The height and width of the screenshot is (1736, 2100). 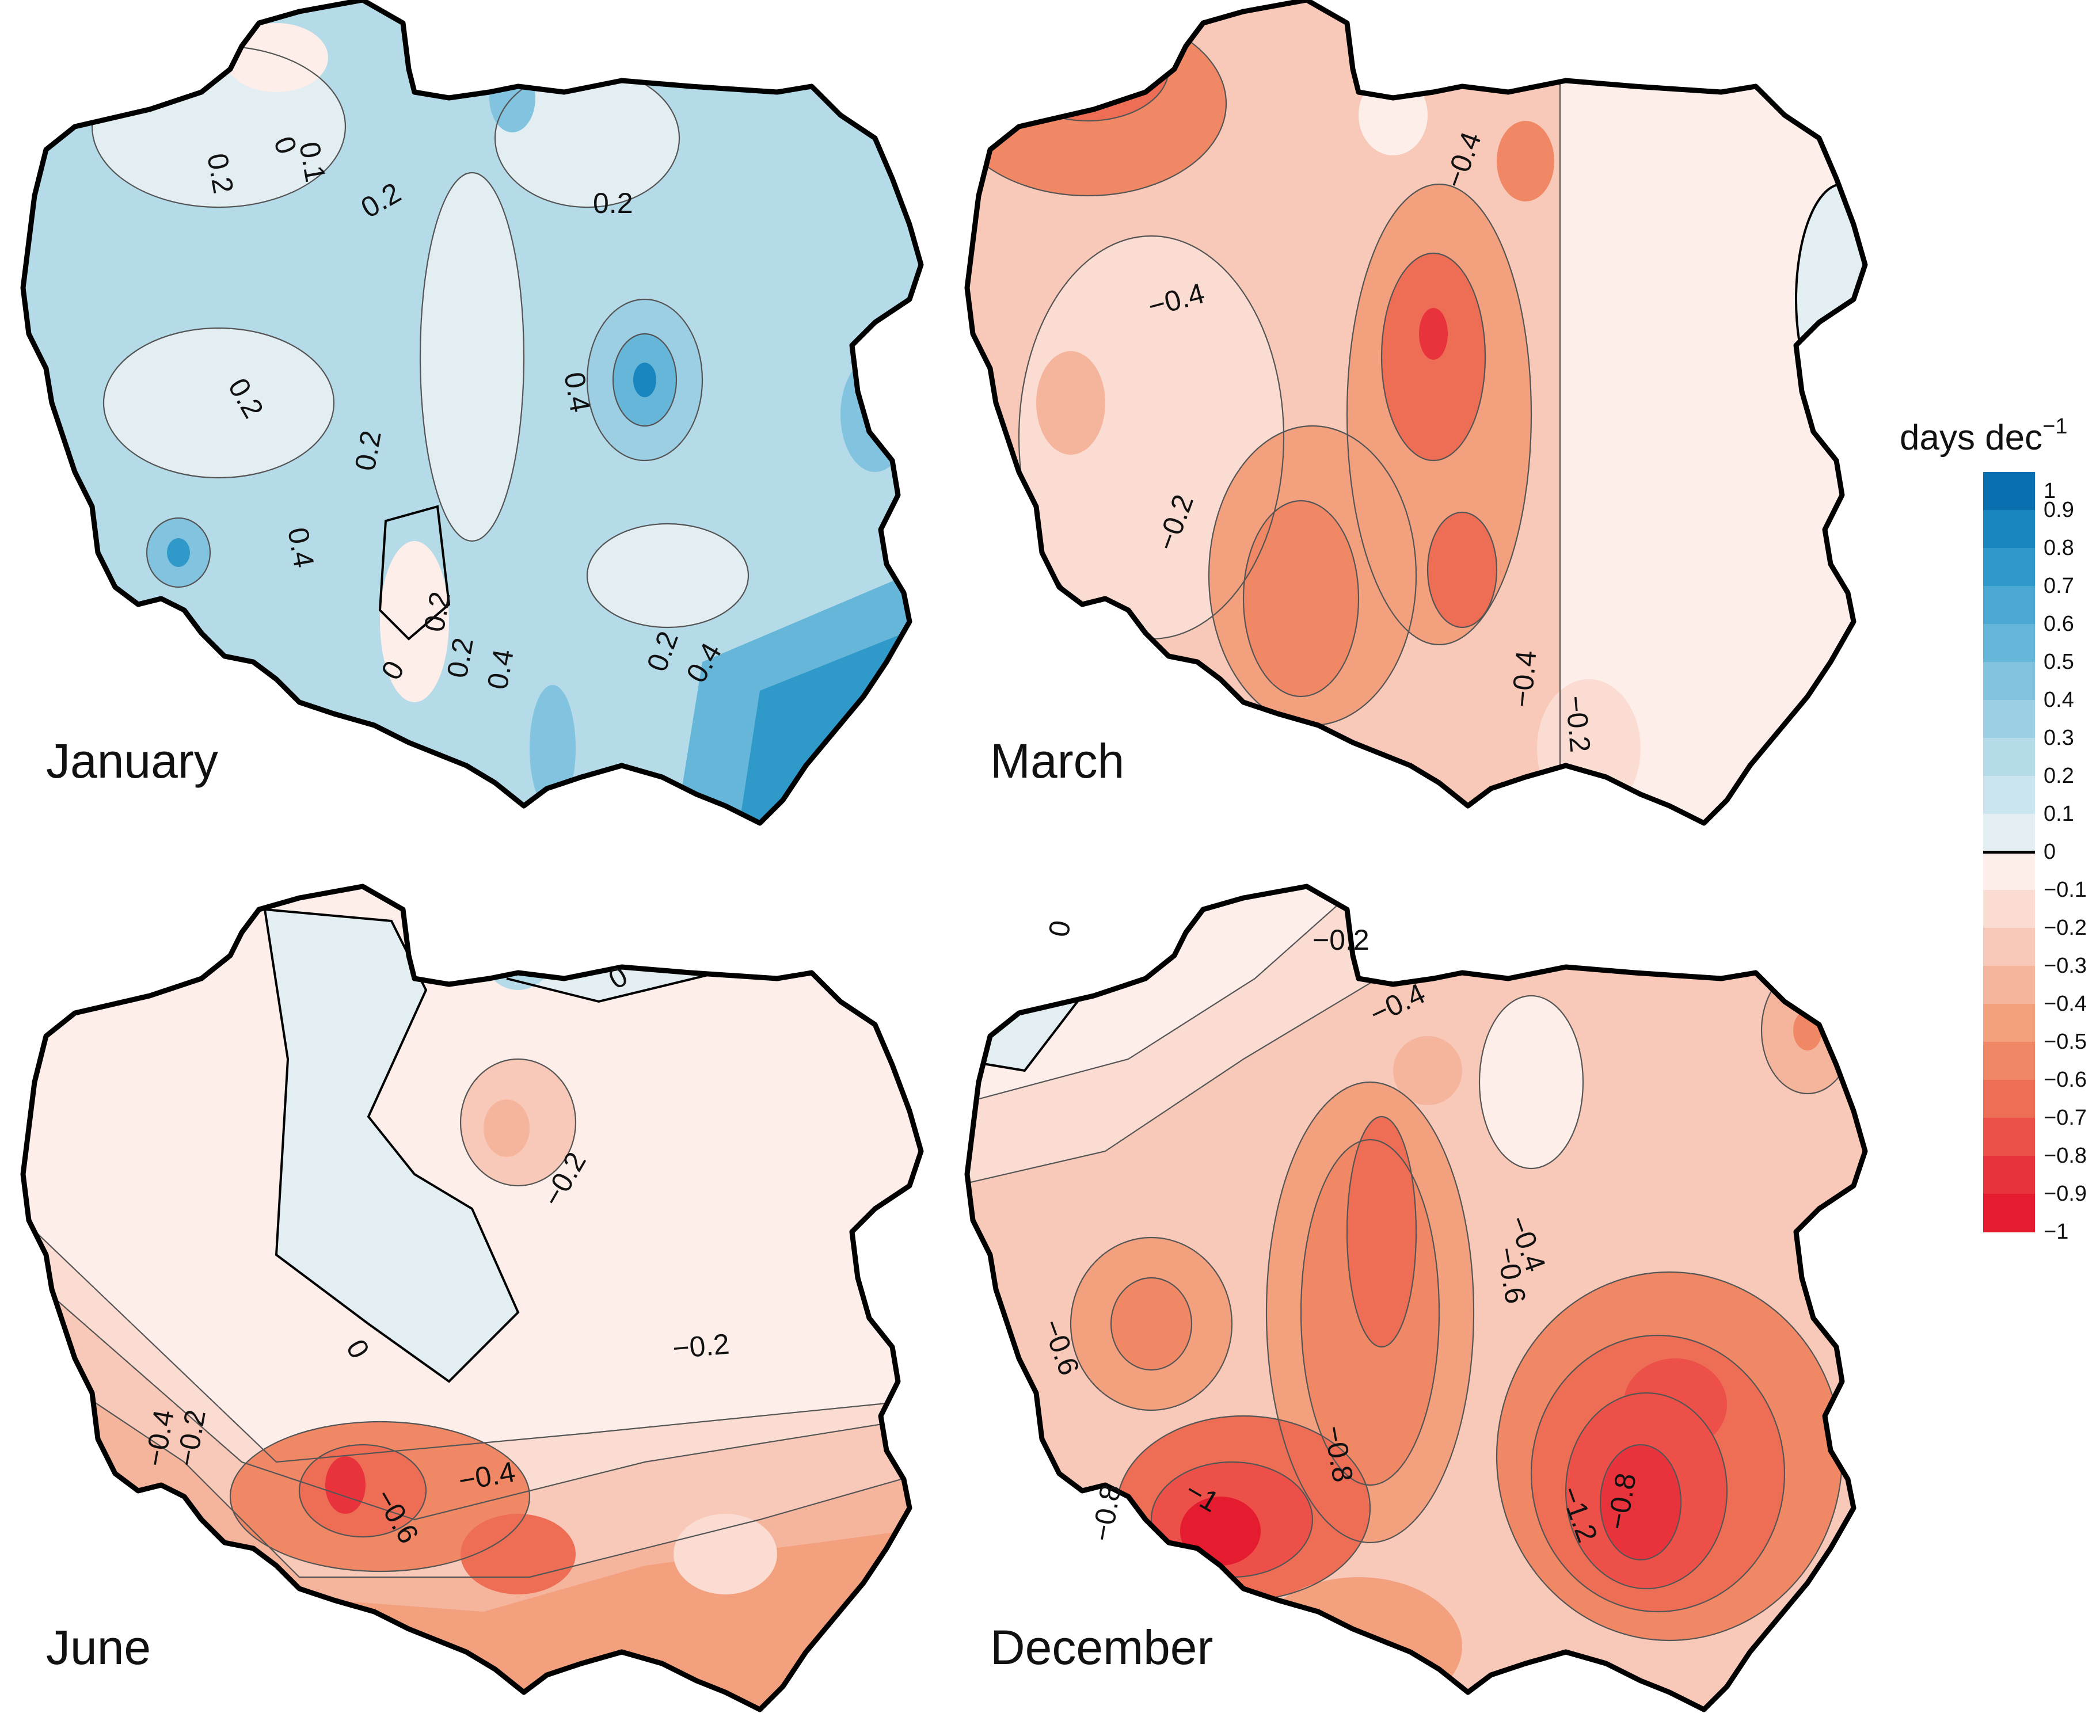 I want to click on legend-color-bar, so click(x=2009, y=852).